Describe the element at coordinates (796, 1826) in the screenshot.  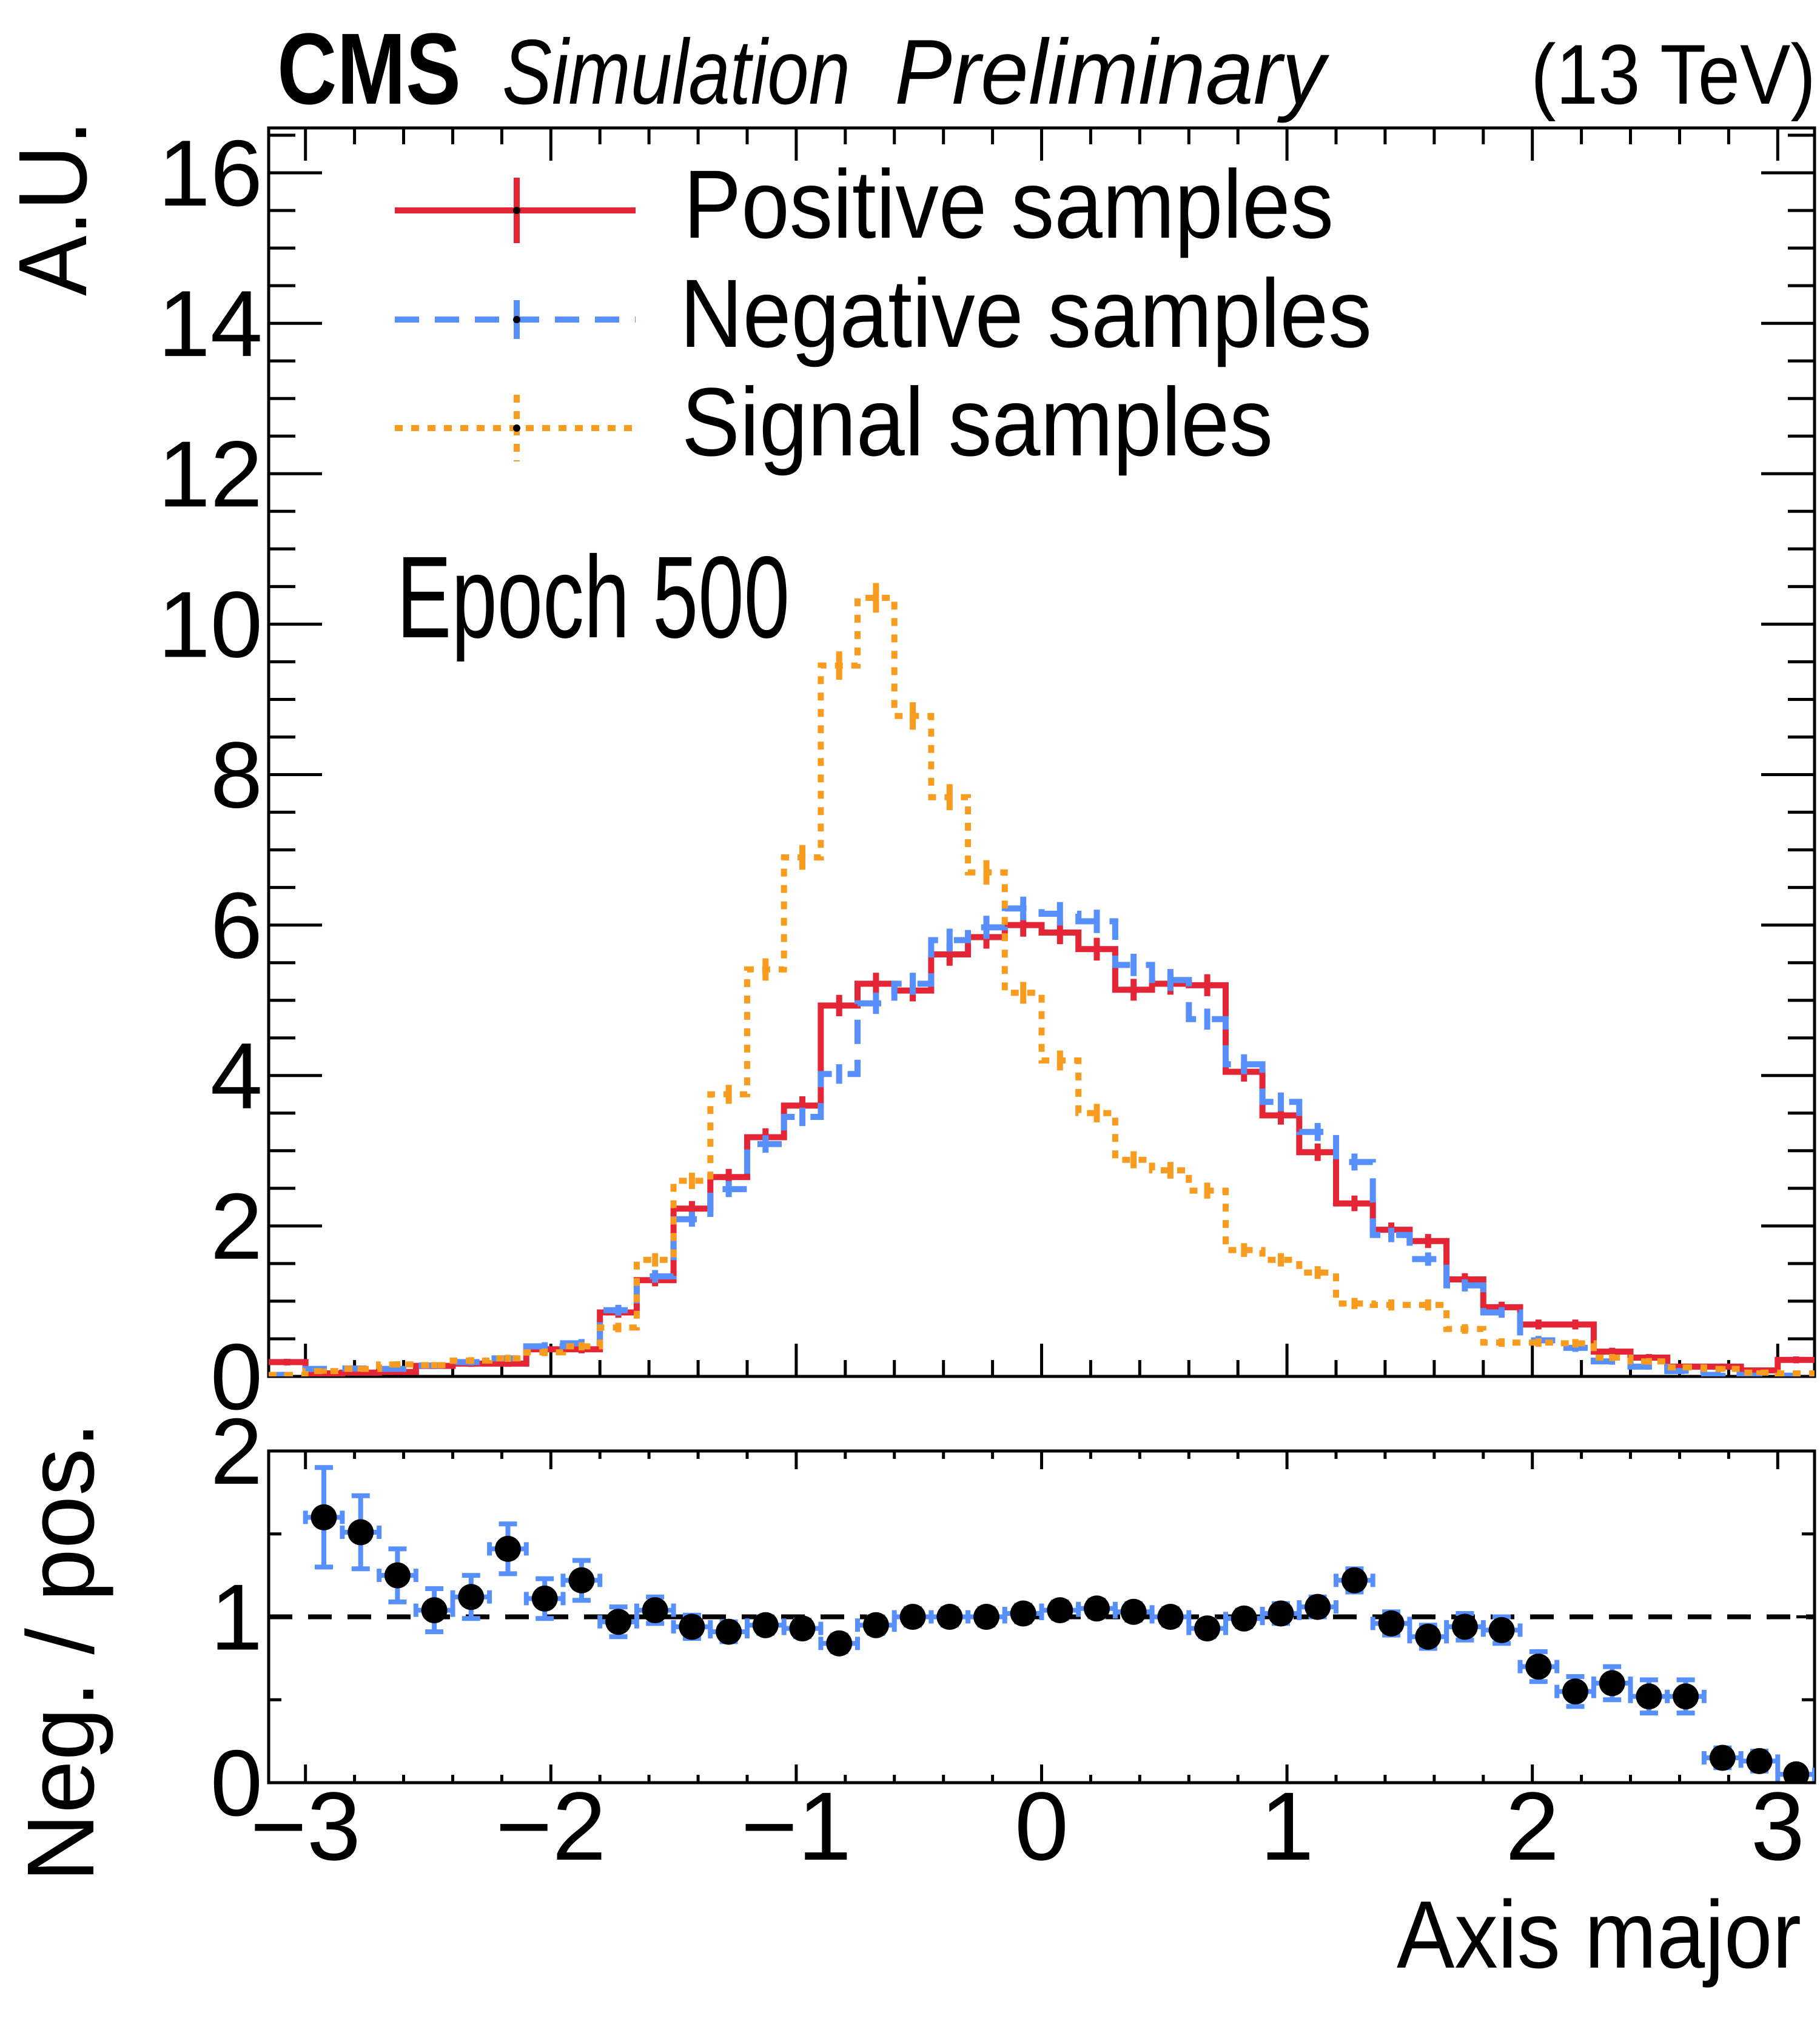
I see `svg-text: −1` at that location.